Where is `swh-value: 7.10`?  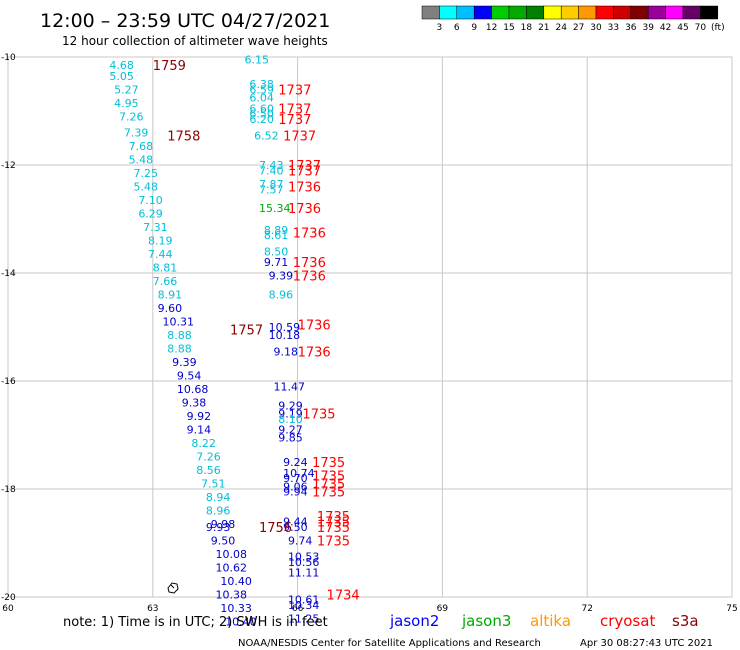
swh-value: 7.10 is located at coordinates (150, 200).